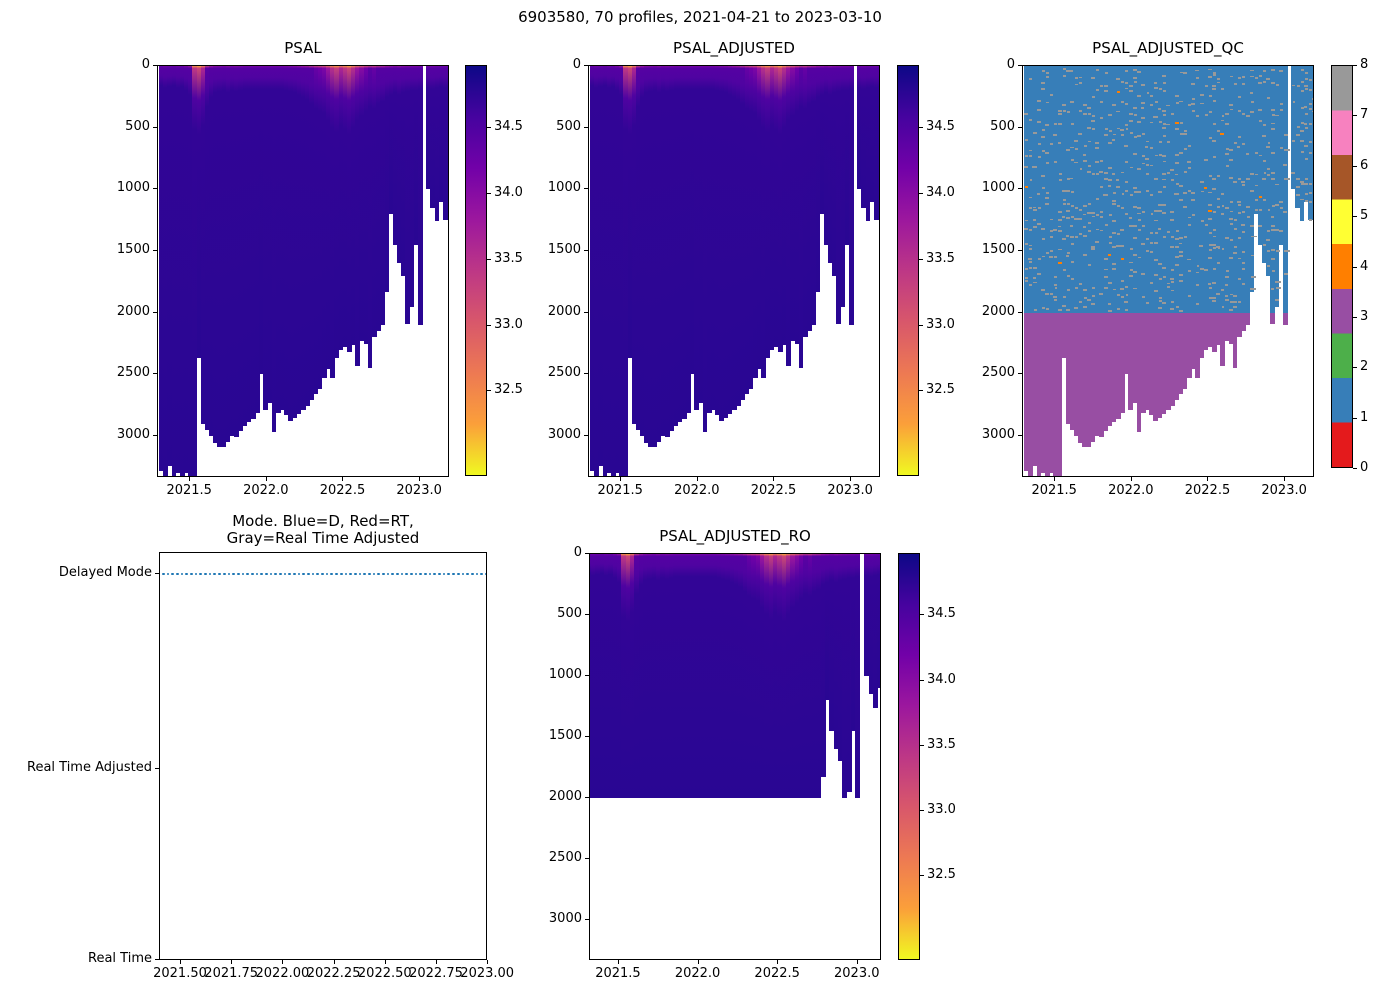  Describe the element at coordinates (734, 271) in the screenshot. I see `psal-adjusted-heatmap-axes` at that location.